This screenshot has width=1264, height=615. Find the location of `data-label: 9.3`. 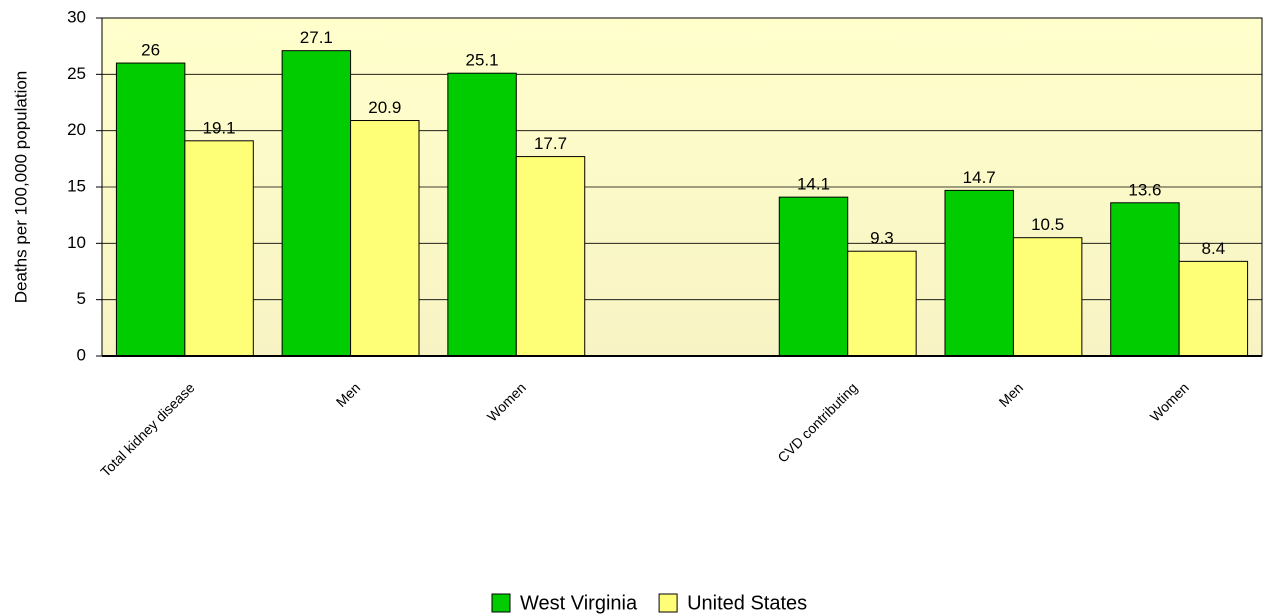

data-label: 9.3 is located at coordinates (882, 238).